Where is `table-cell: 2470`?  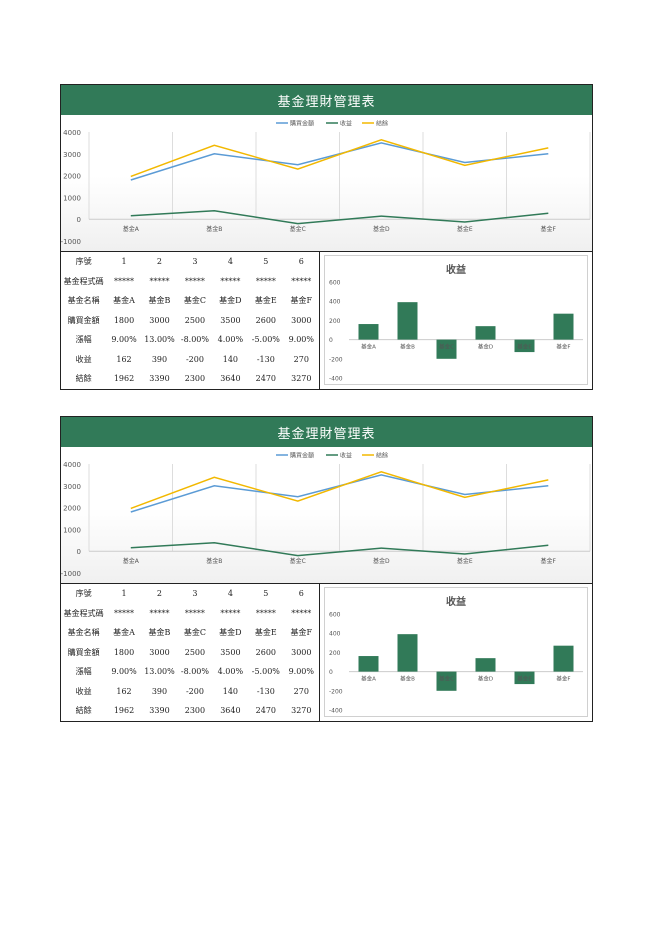 table-cell: 2470 is located at coordinates (266, 379).